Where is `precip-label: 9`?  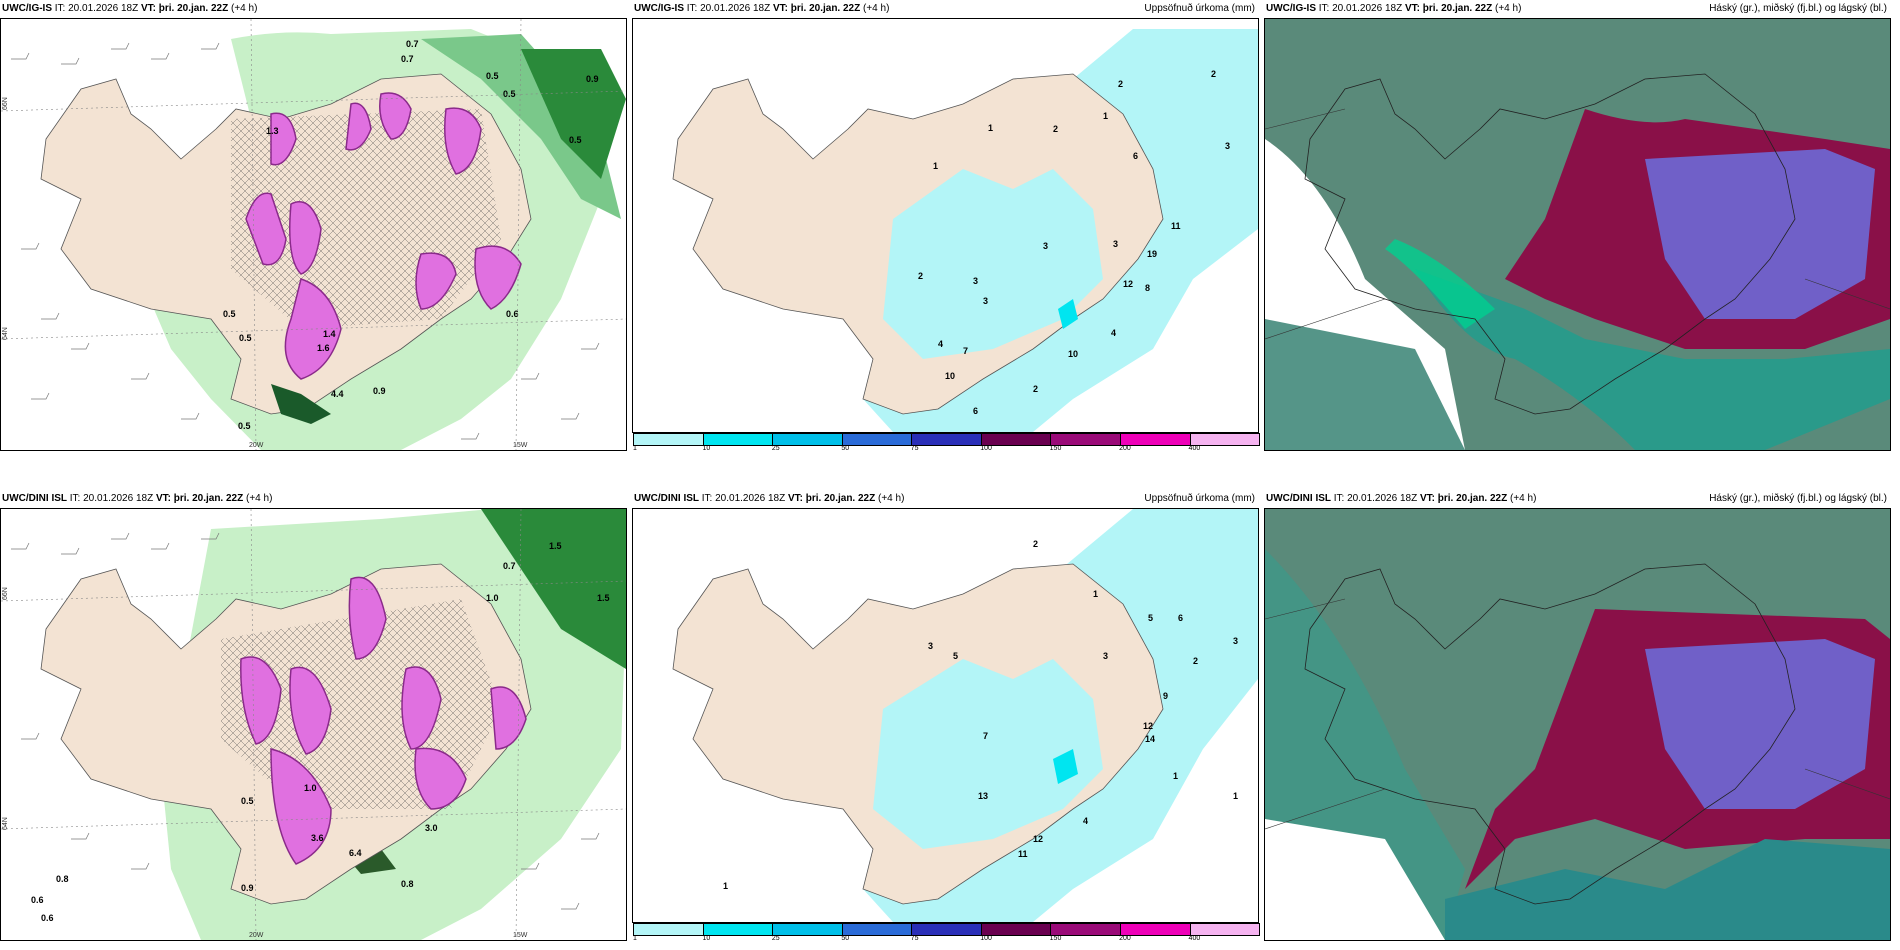 precip-label: 9 is located at coordinates (1165, 696).